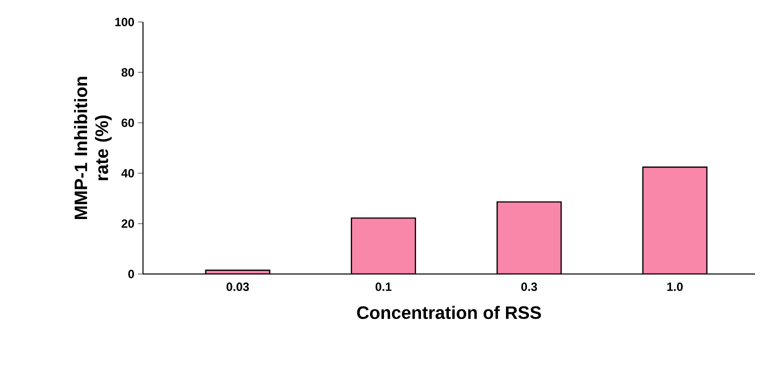  What do you see at coordinates (131, 274) in the screenshot?
I see `y-tick-label: 0` at bounding box center [131, 274].